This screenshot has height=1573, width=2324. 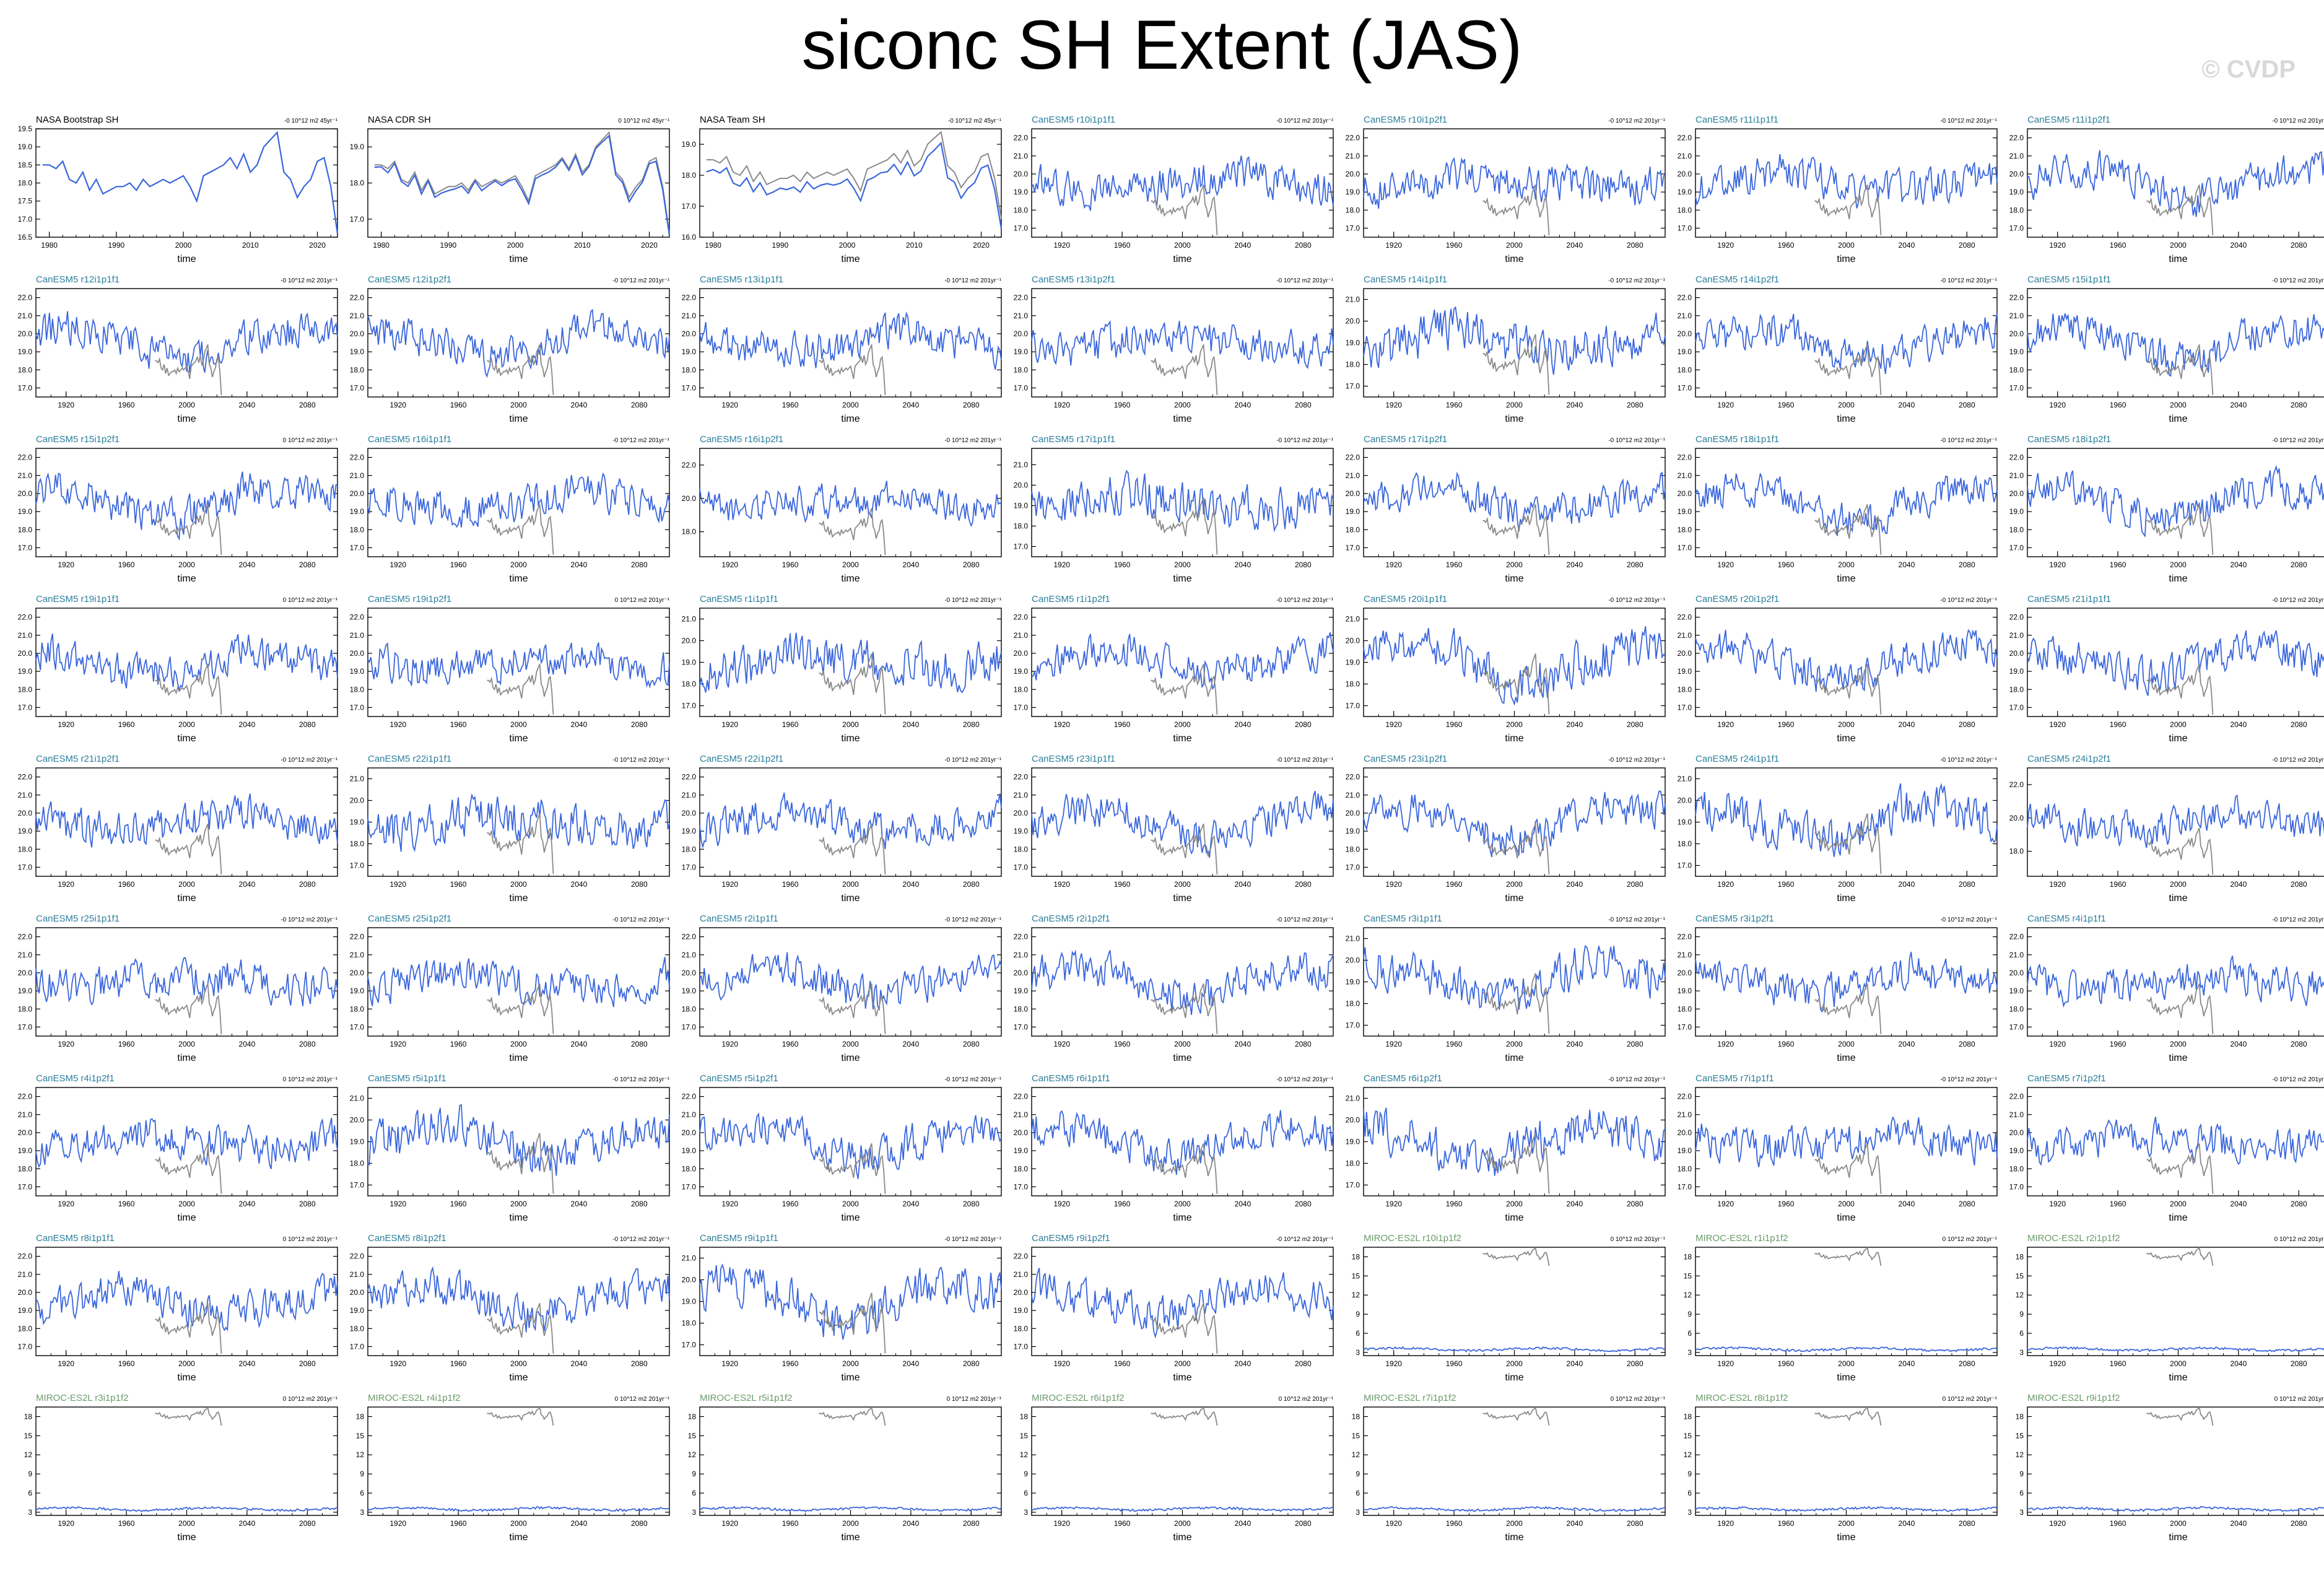 I want to click on panel-title: CanESM5 r19i1p2f1, so click(x=409, y=599).